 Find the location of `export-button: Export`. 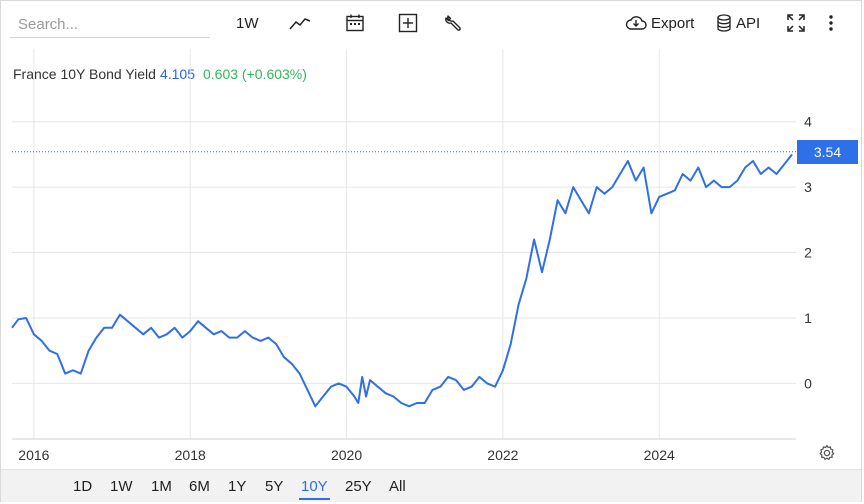

export-button: Export is located at coordinates (659, 23).